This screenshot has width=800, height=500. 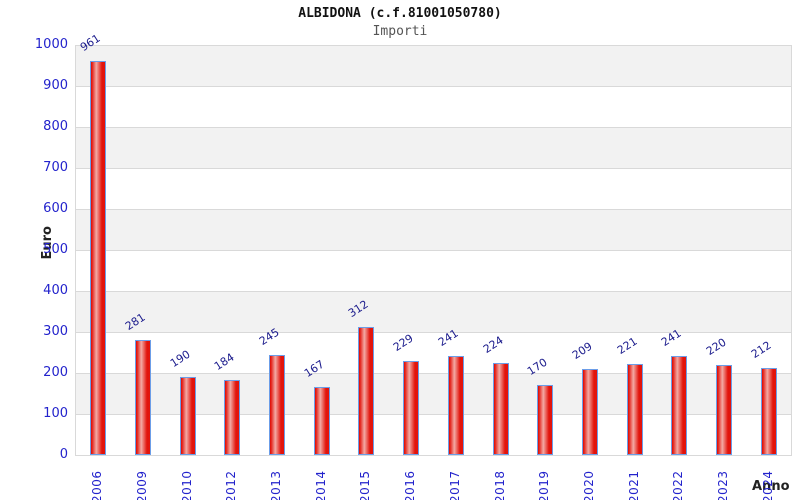 What do you see at coordinates (544, 485) in the screenshot?
I see `x-tick-label: 2019` at bounding box center [544, 485].